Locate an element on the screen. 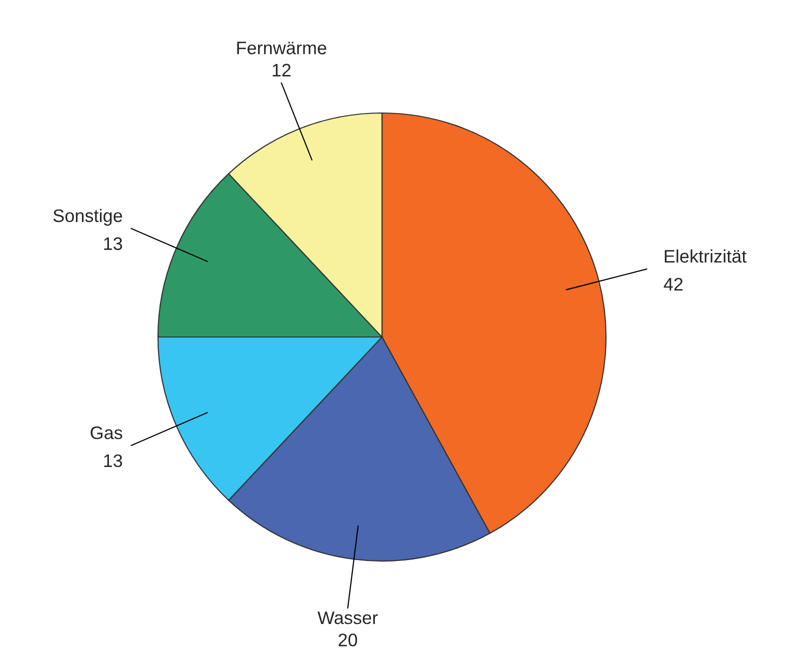 This screenshot has height=670, width=805. slice-label: Elektrizität is located at coordinates (705, 256).